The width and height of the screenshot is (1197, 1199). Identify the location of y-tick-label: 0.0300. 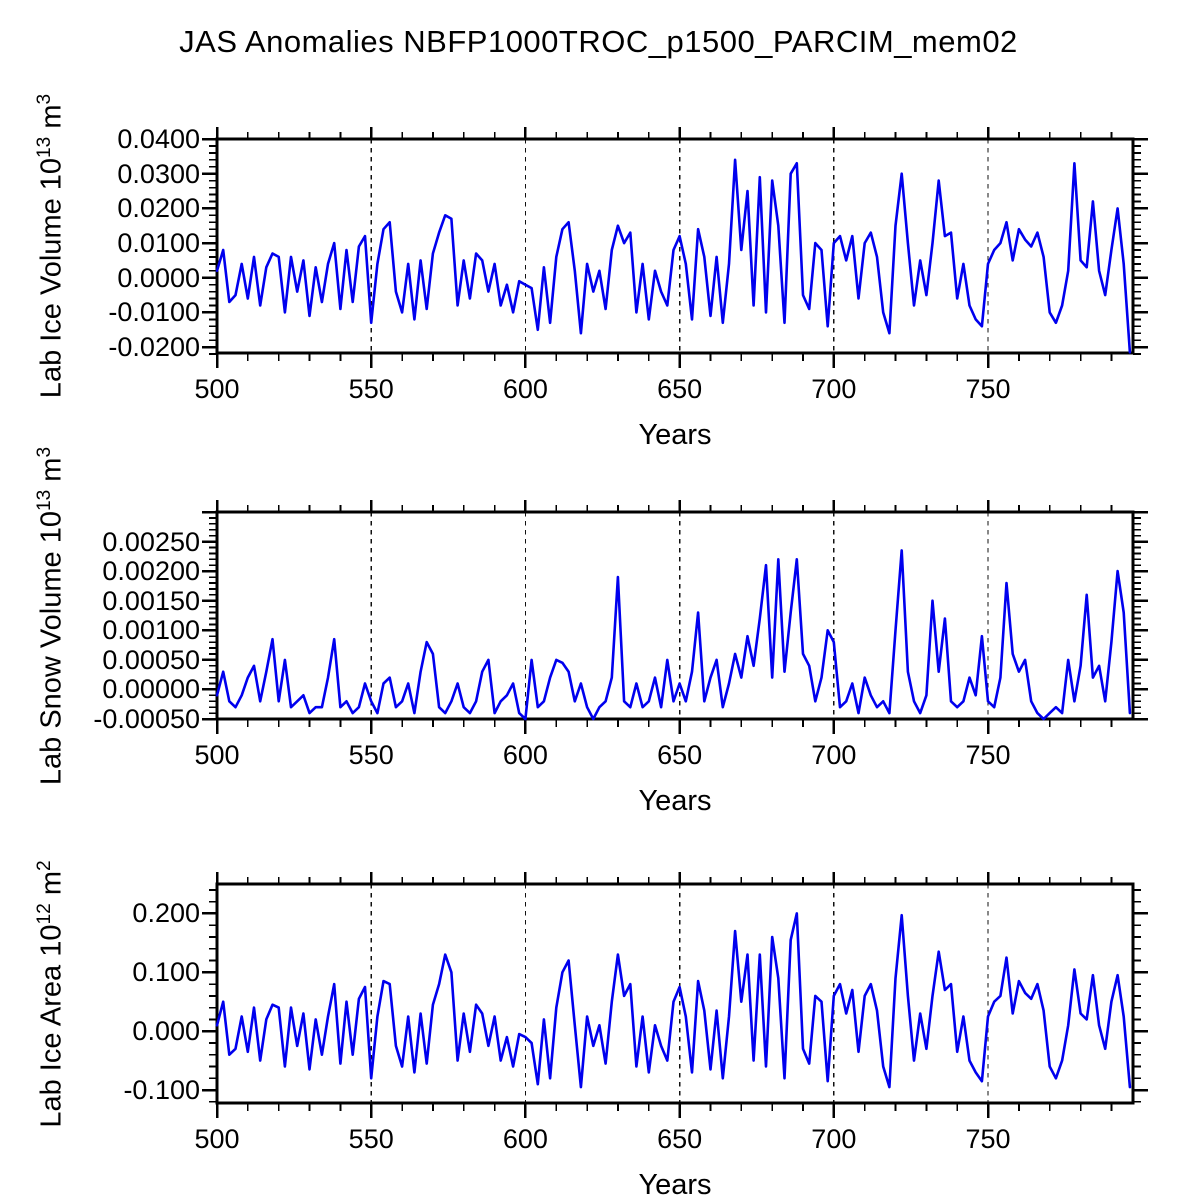
(158, 173).